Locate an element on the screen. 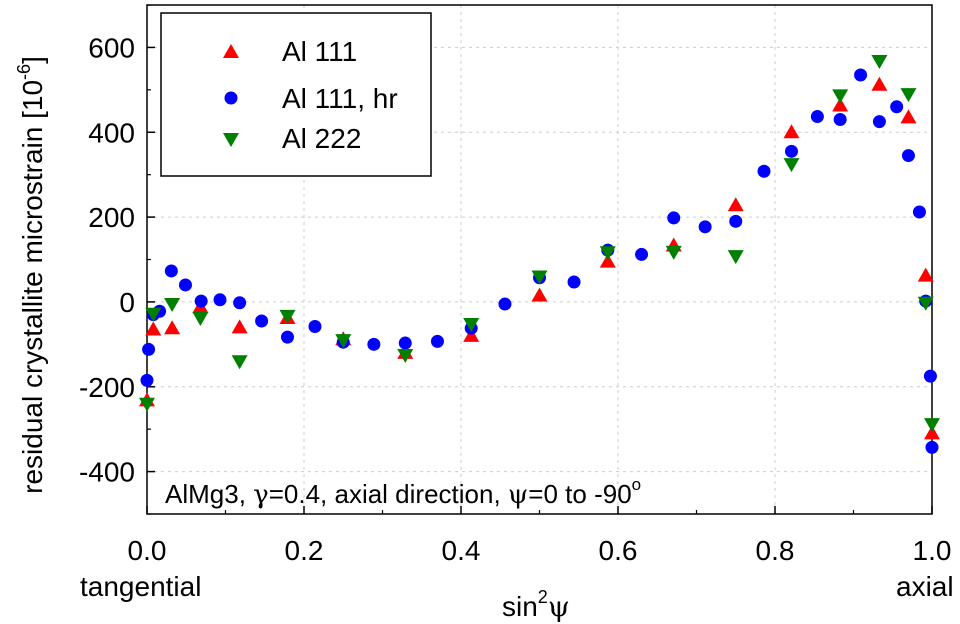 Image resolution: width=960 pixels, height=624 pixels. legend-label-series-1: Al 111 is located at coordinates (319, 51).